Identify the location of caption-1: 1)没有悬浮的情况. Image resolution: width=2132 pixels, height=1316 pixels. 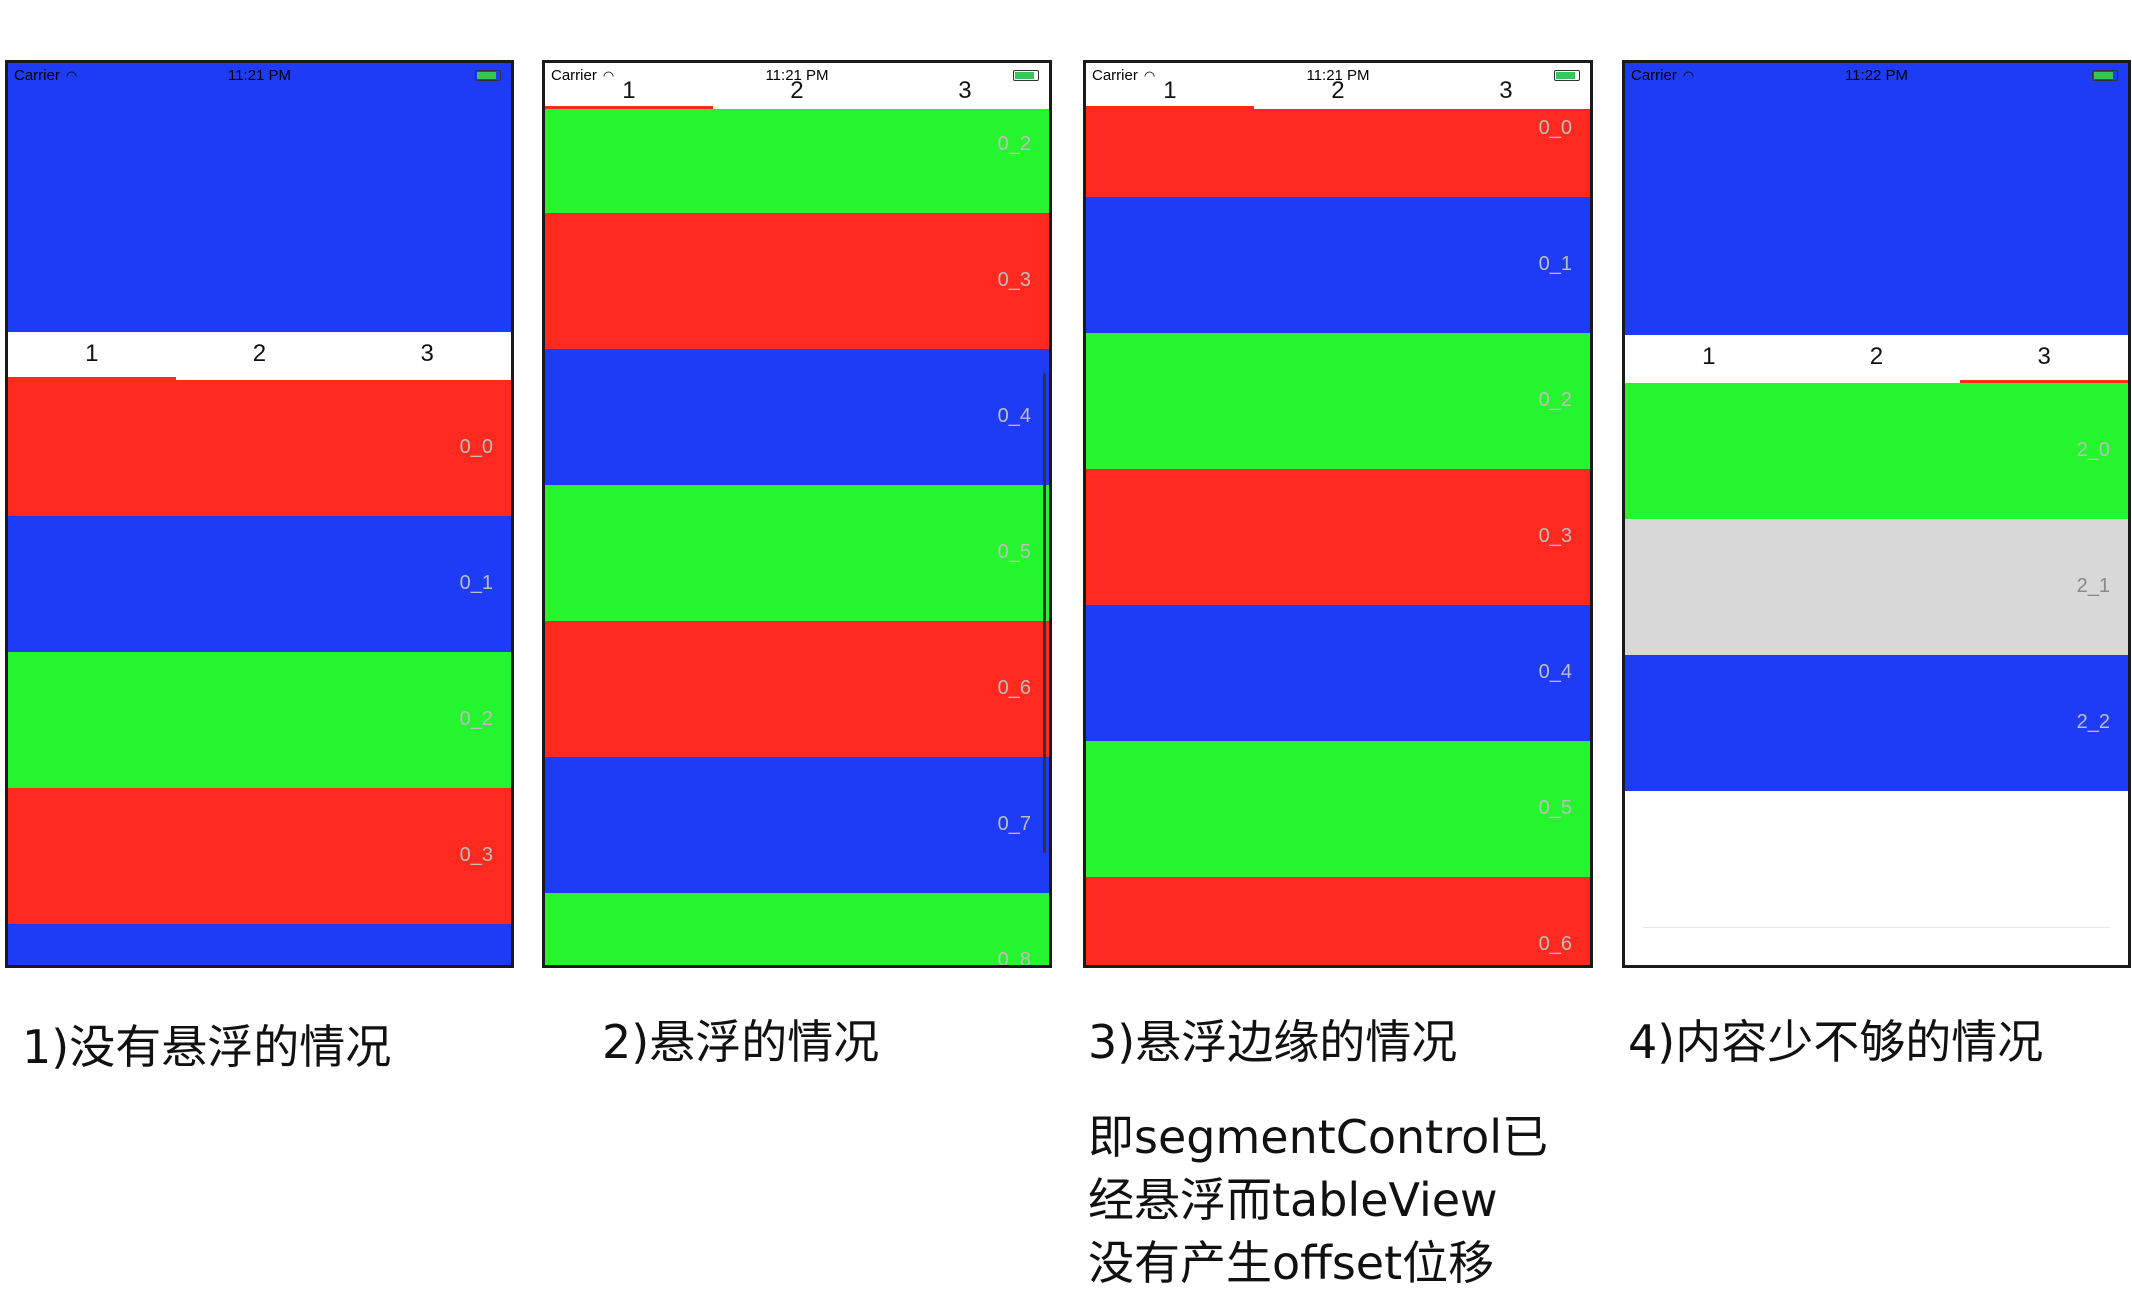
(207, 1047).